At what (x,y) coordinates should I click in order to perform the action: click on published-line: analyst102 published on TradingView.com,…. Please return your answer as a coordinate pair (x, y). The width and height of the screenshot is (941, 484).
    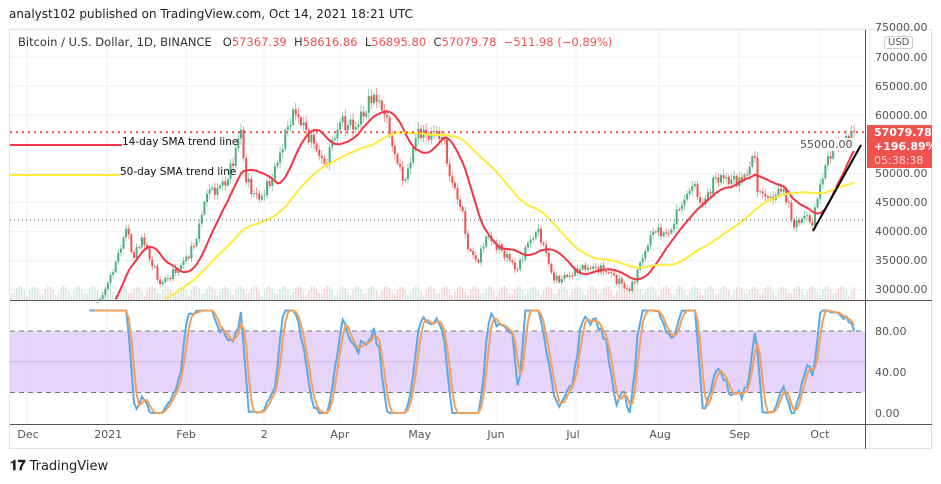
    Looking at the image, I should click on (211, 14).